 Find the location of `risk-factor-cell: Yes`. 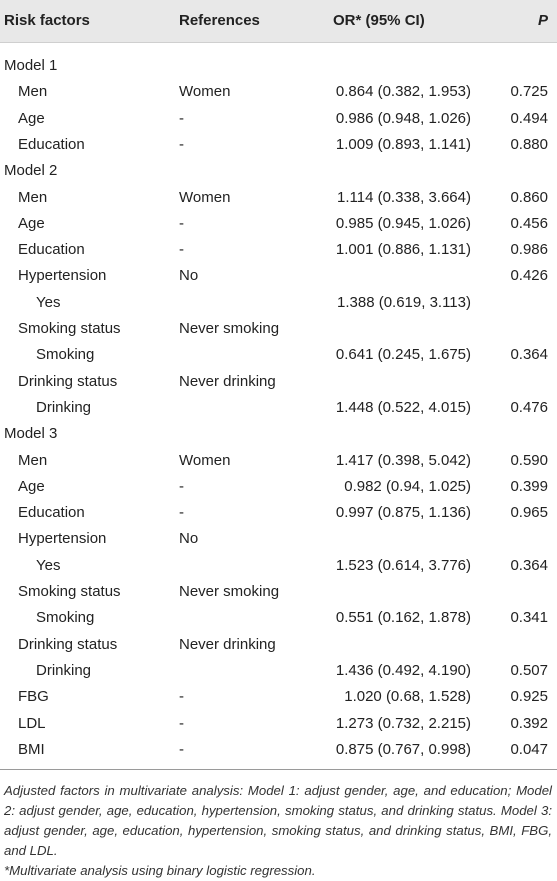

risk-factor-cell: Yes is located at coordinates (48, 302).